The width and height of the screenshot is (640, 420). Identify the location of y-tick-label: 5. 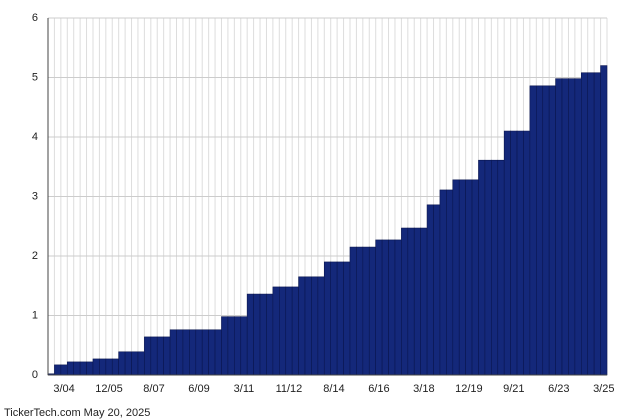
(35, 77).